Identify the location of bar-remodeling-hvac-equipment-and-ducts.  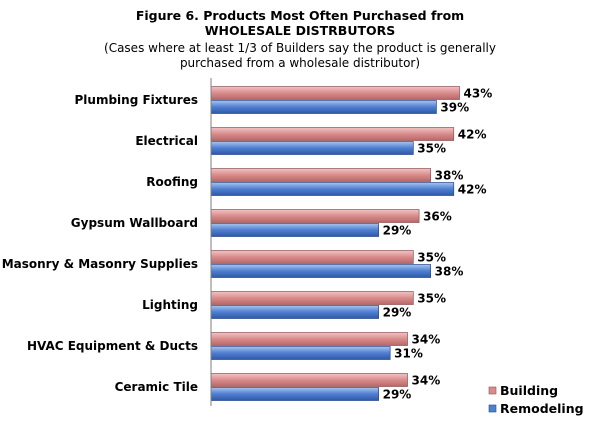
(300, 353).